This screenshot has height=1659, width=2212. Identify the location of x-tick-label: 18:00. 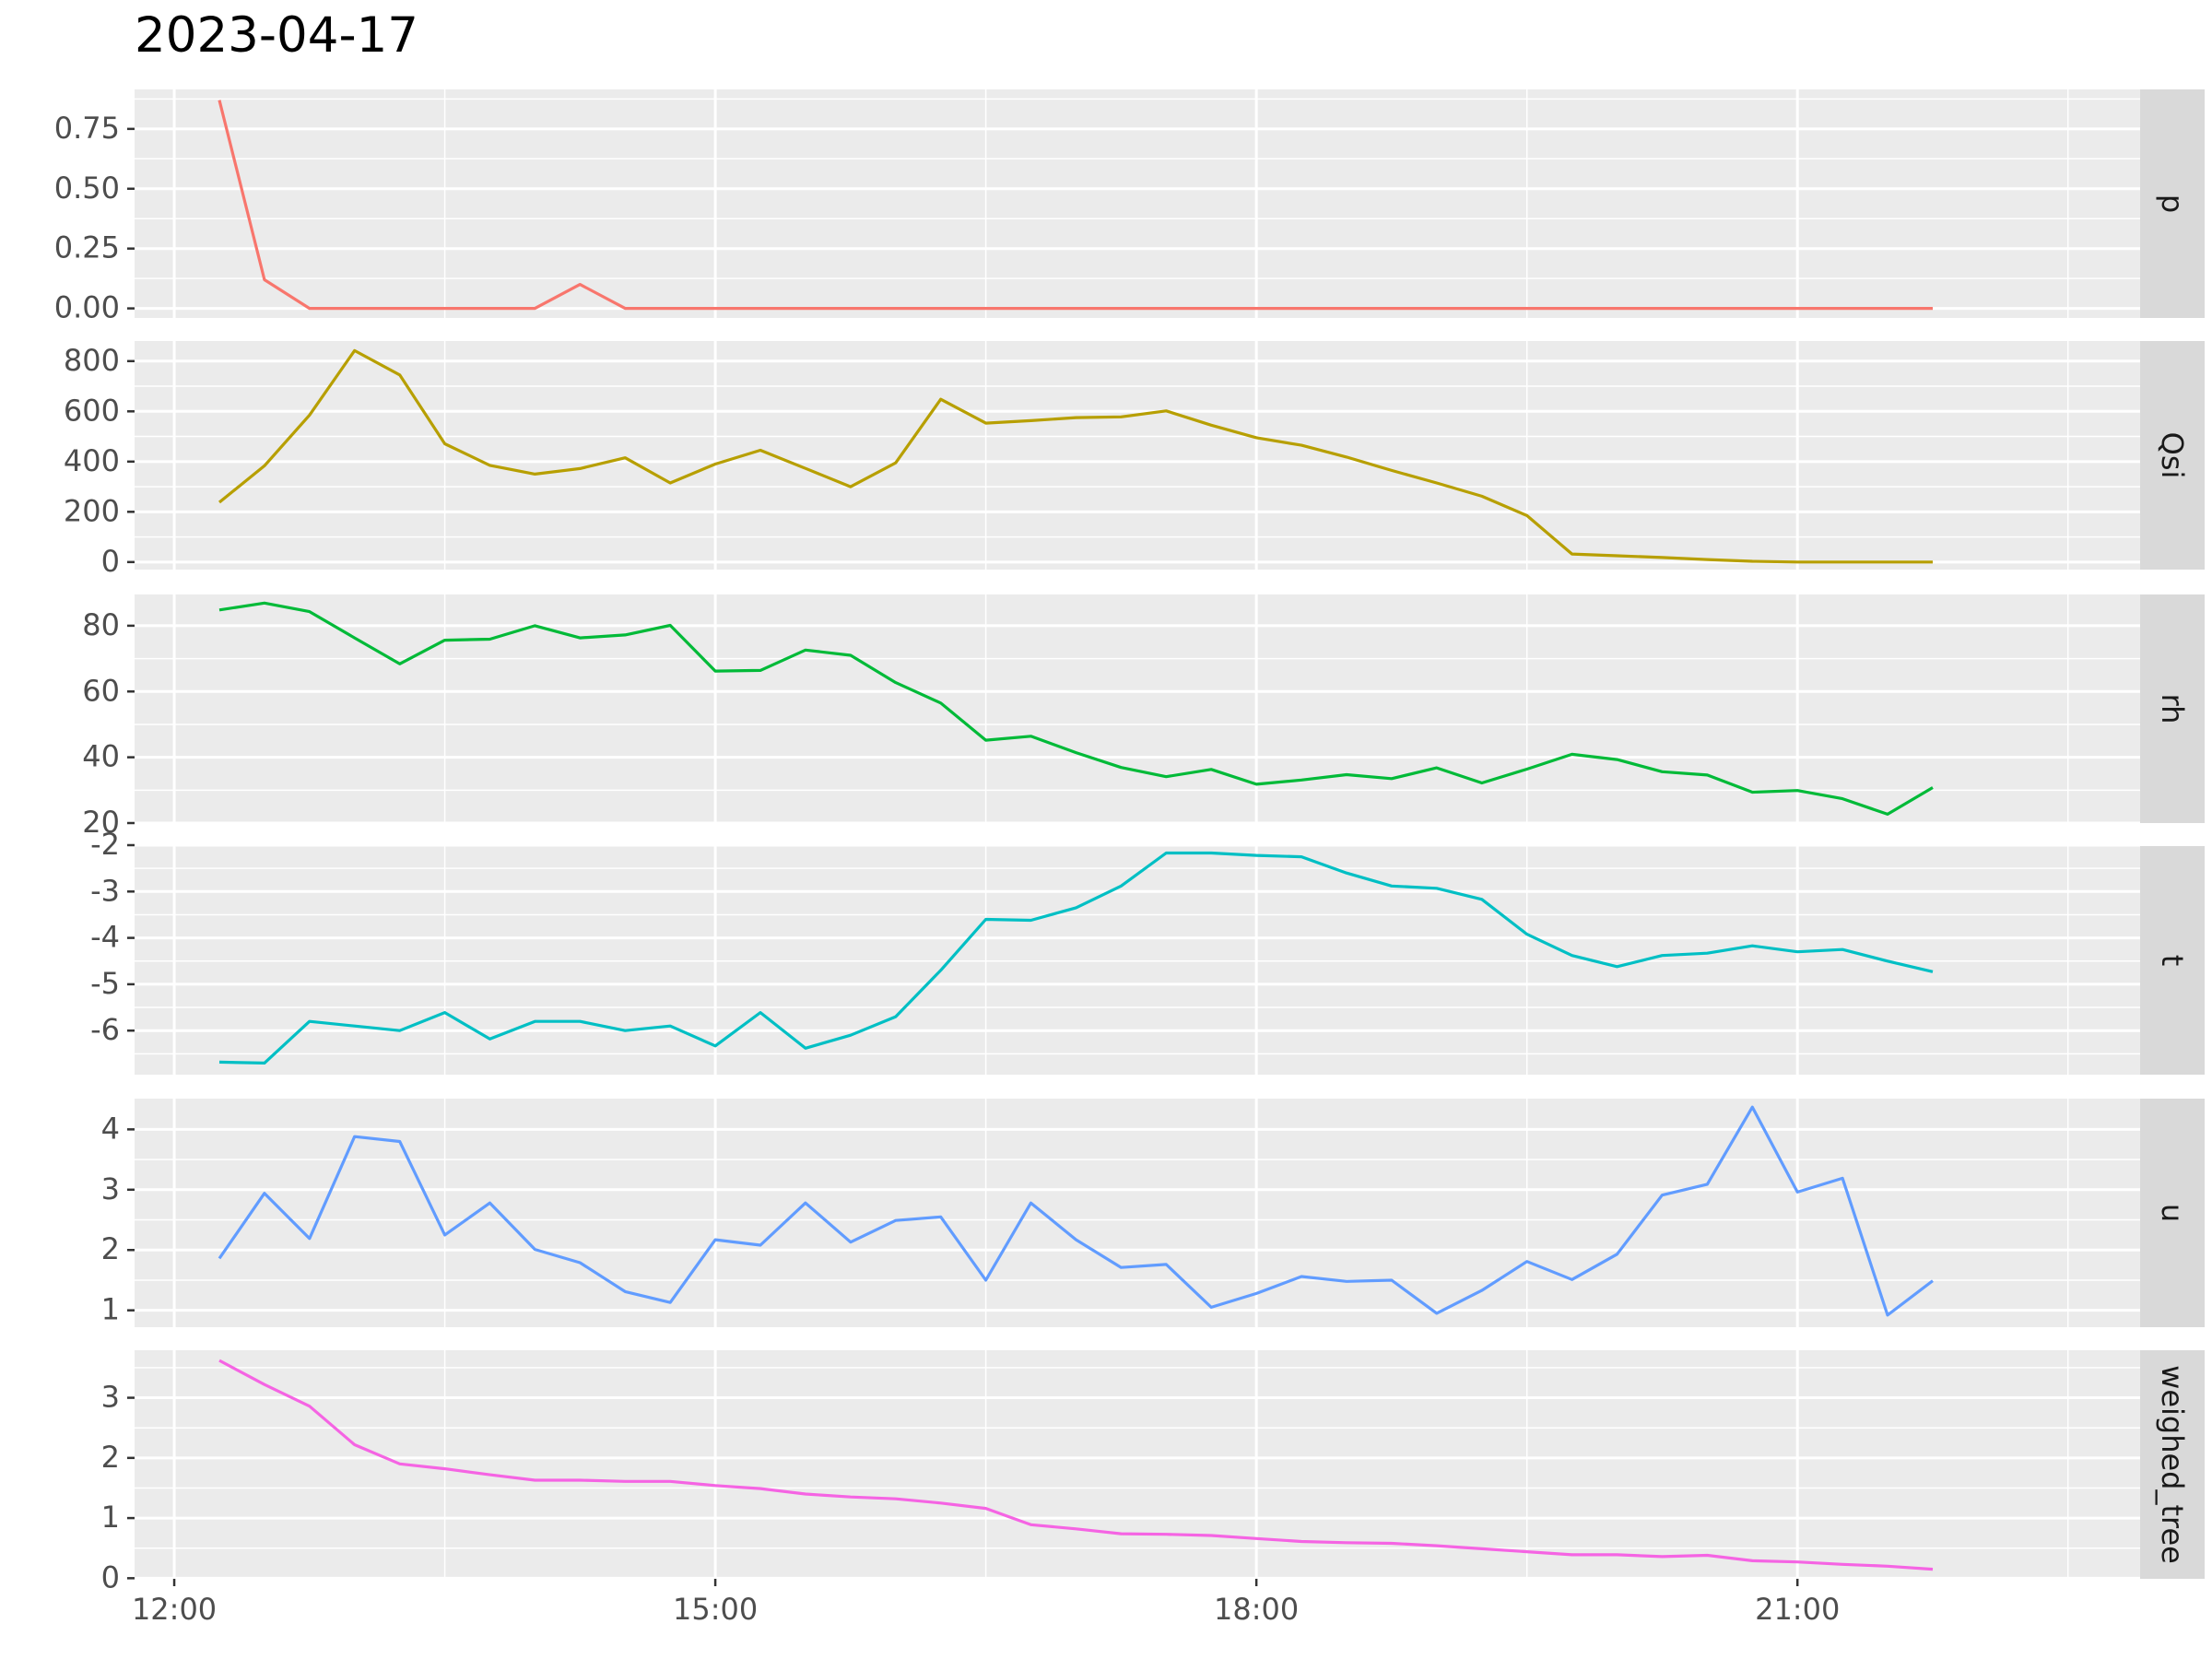
(1256, 1609).